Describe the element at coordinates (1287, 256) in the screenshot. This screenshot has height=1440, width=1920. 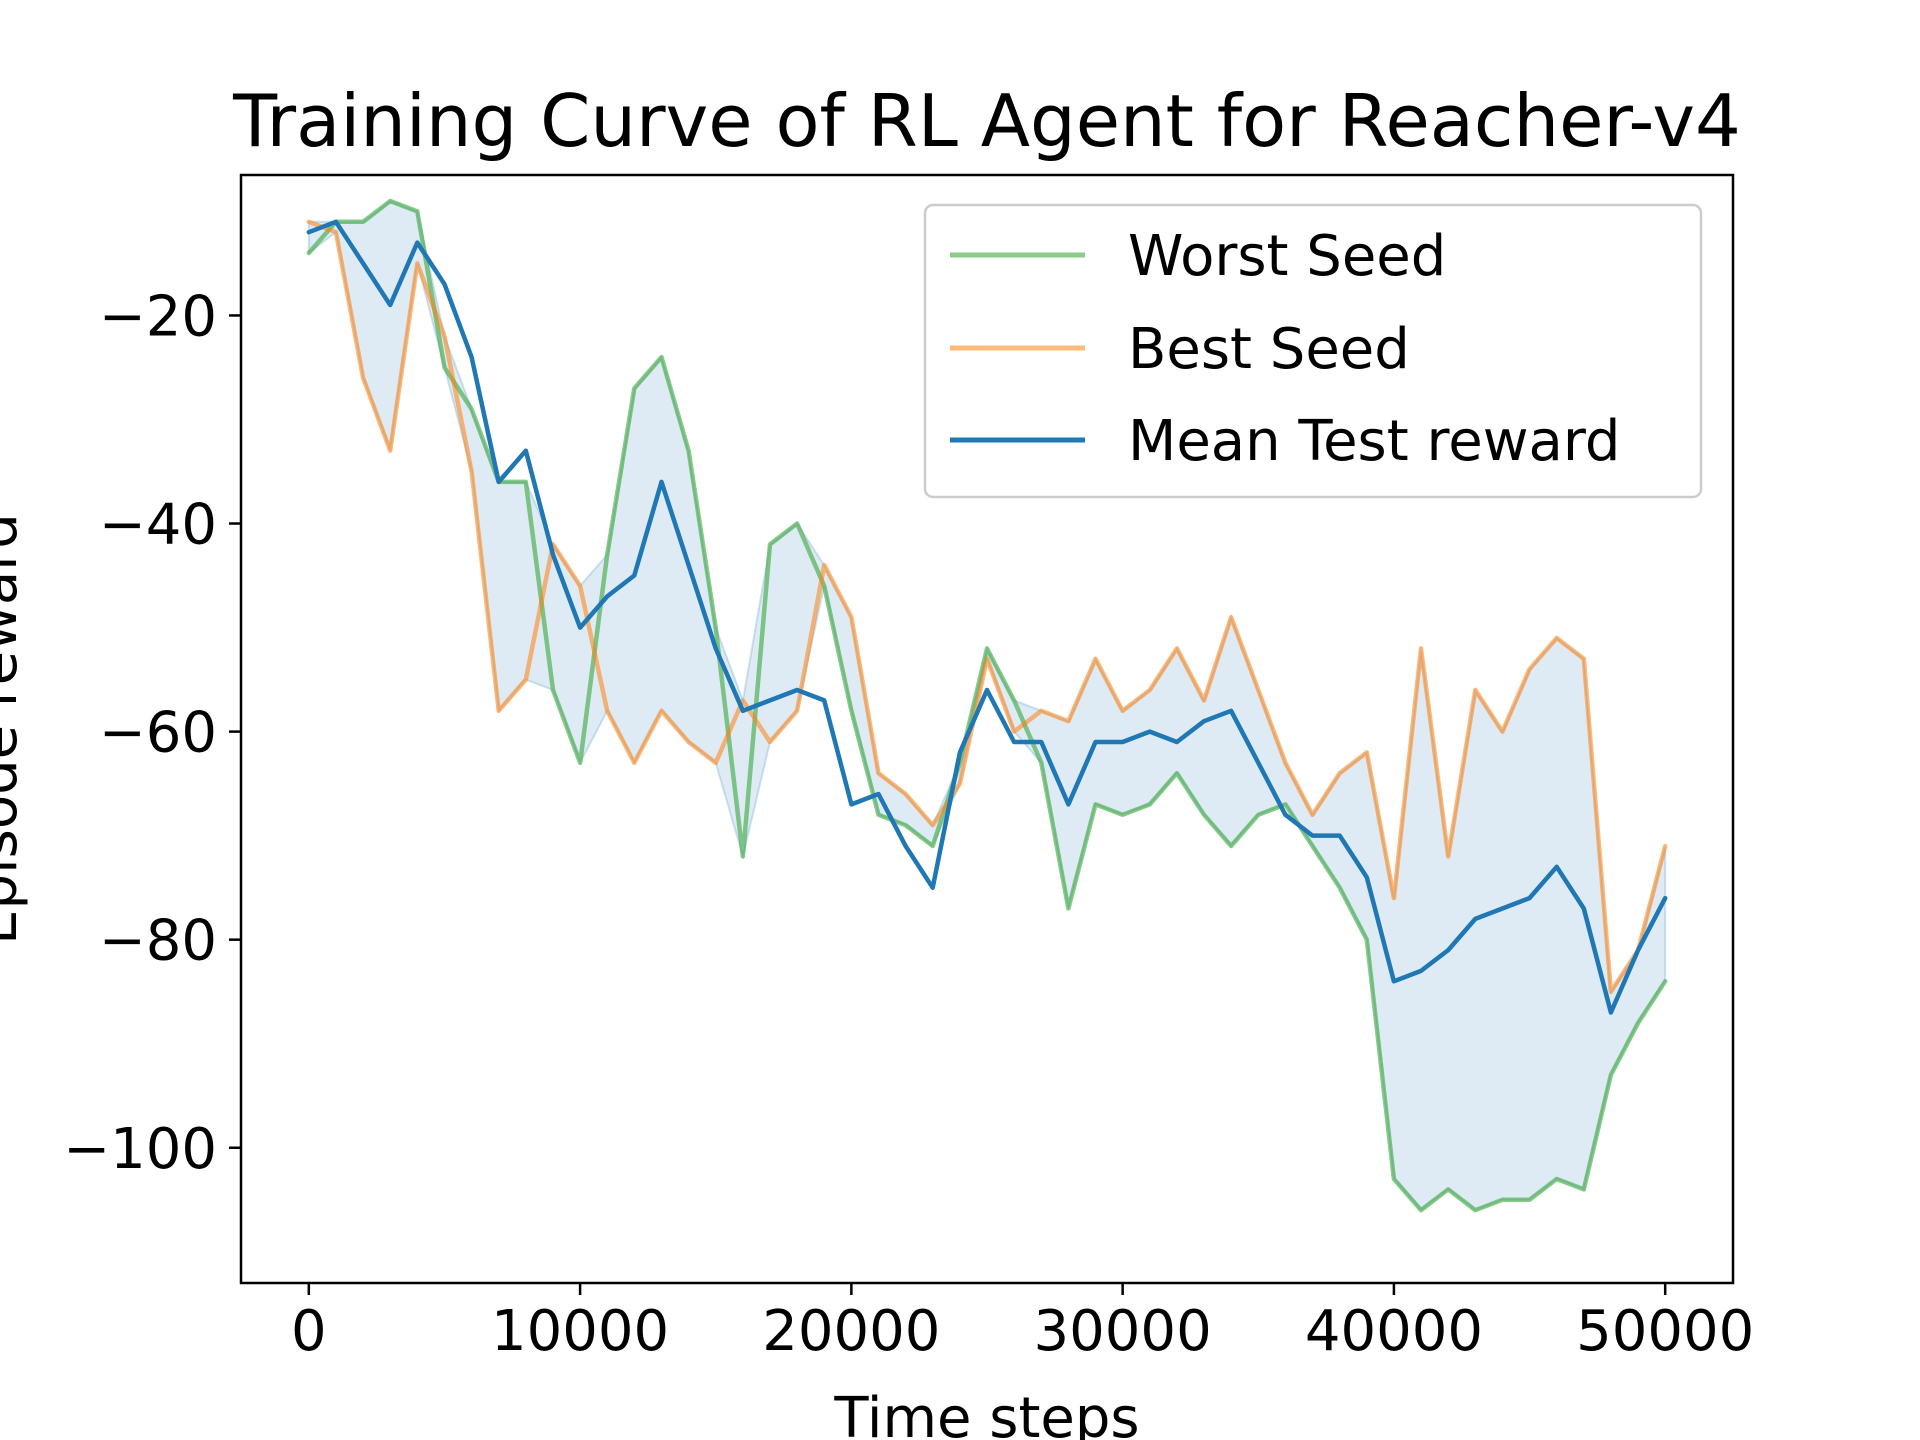
I see `legend-label-worst: Worst Seed` at that location.